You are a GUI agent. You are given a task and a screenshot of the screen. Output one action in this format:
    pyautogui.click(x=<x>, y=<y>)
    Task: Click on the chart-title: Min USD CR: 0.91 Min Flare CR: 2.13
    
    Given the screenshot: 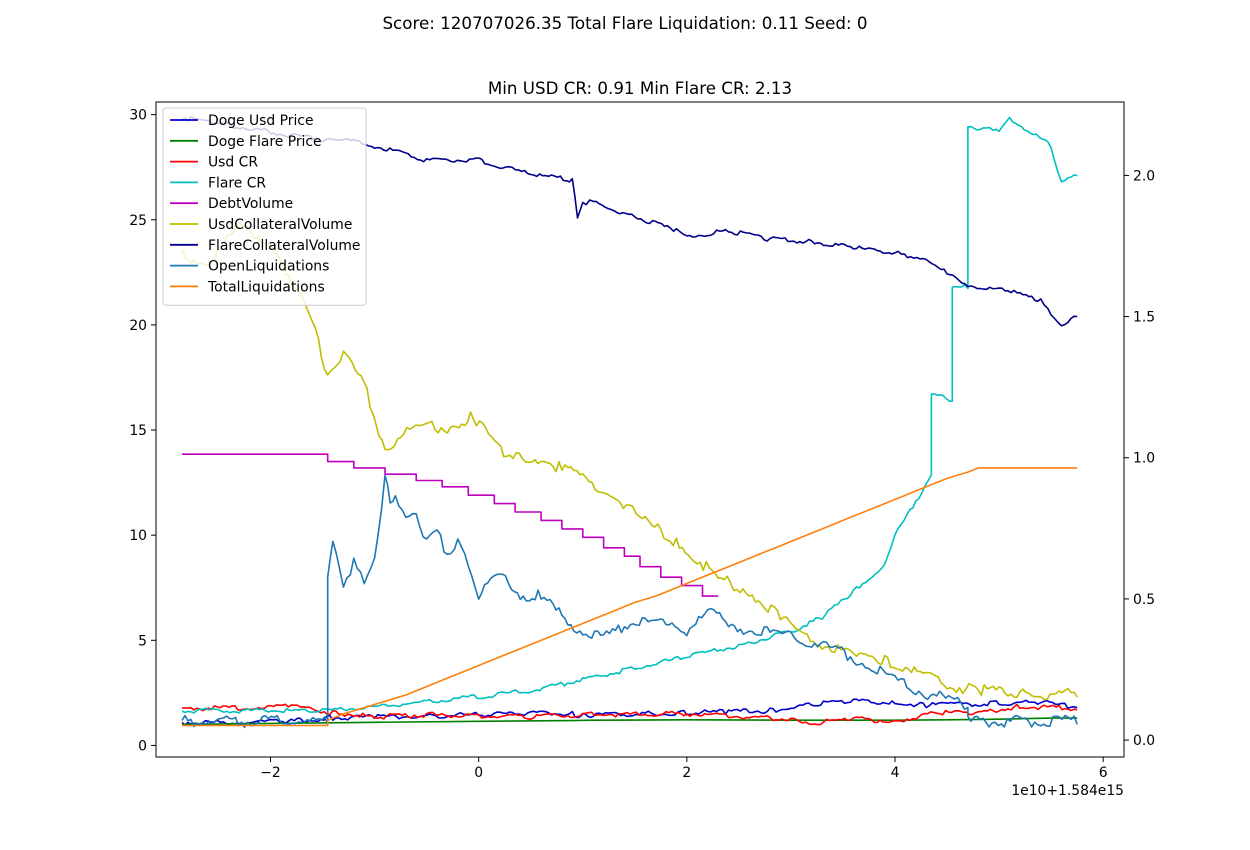 What is the action you would take?
    pyautogui.click(x=640, y=88)
    